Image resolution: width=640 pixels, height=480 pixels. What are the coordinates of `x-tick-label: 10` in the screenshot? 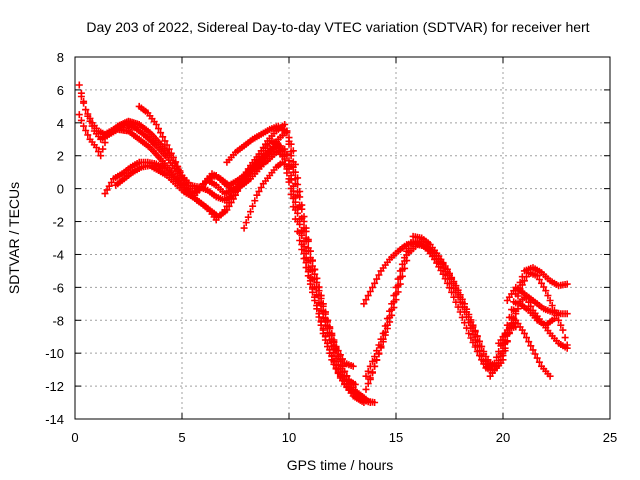 It's located at (289, 437).